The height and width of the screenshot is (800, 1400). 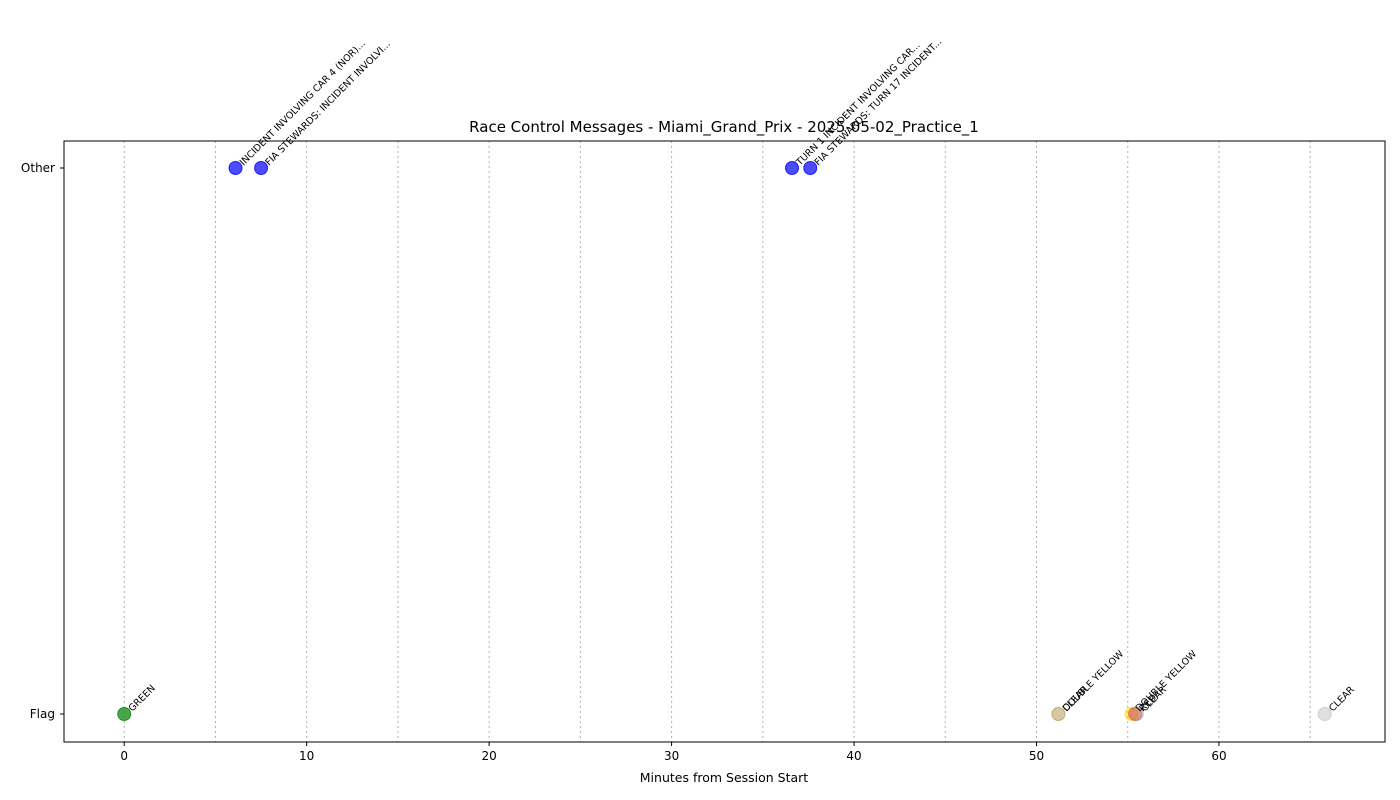 I want to click on x-tick-label: 0, so click(x=124, y=756).